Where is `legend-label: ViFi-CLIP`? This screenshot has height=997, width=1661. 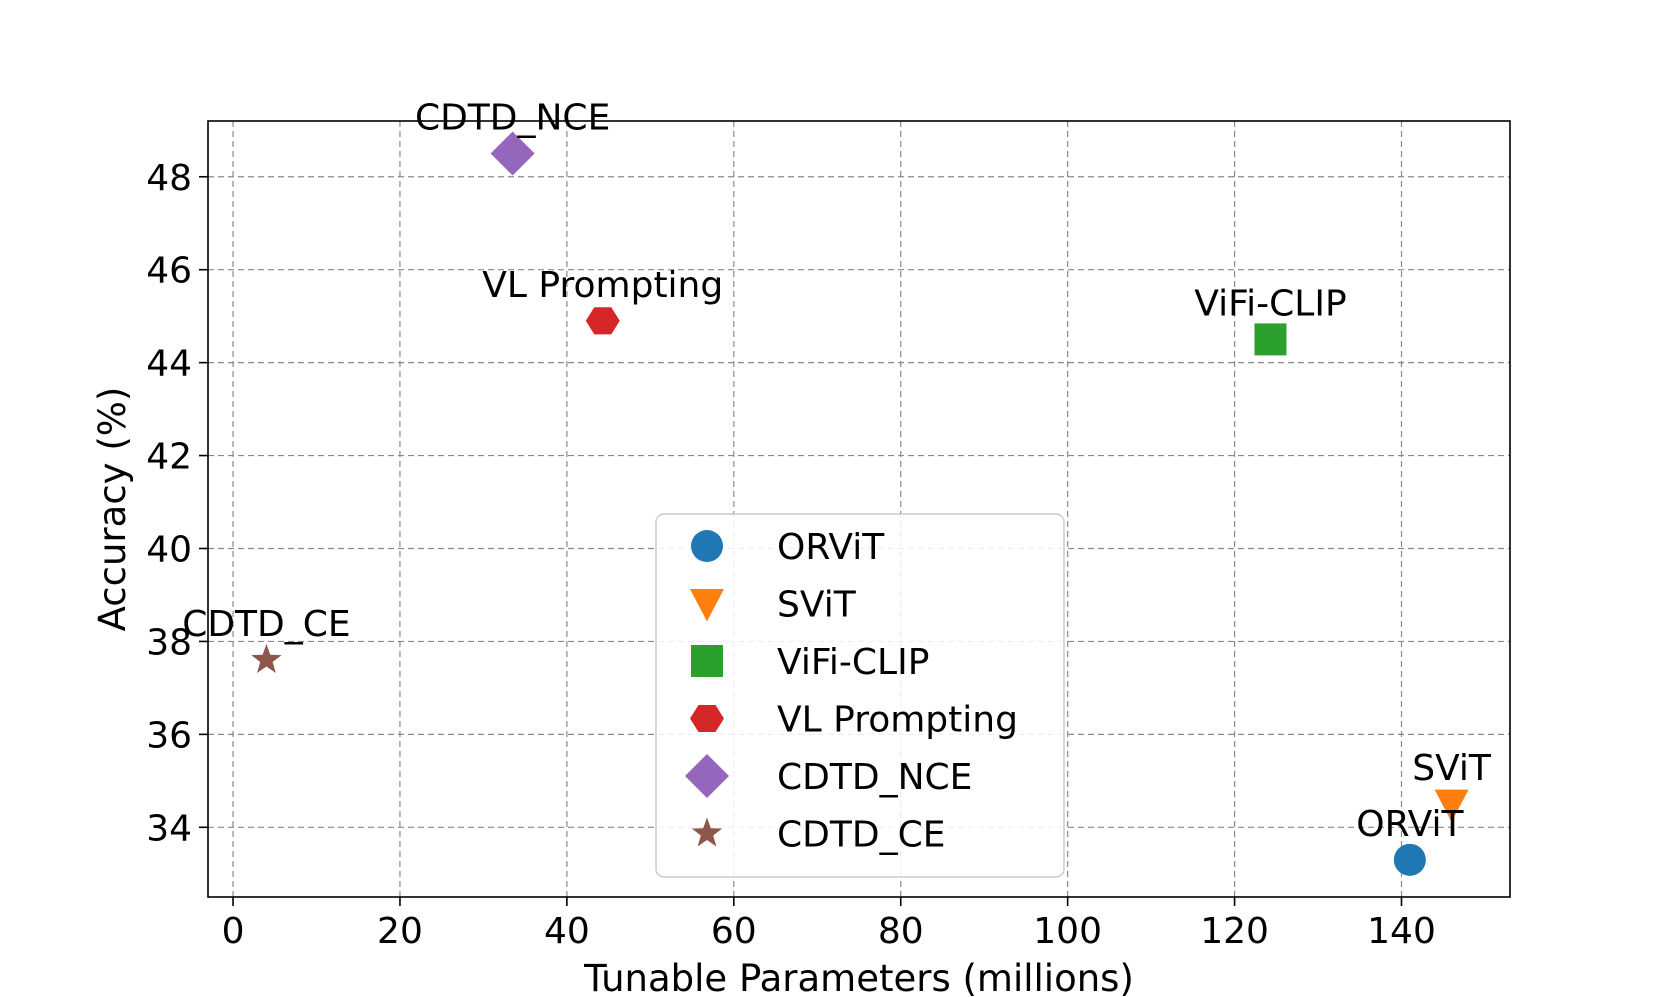
legend-label: ViFi-CLIP is located at coordinates (853, 662).